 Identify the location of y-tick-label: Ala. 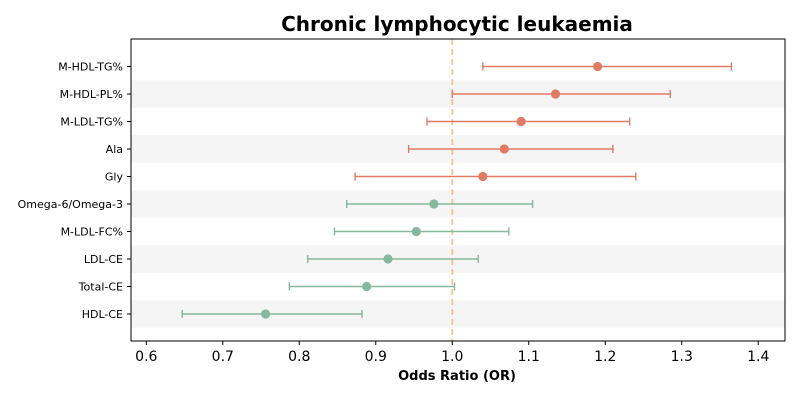
(114, 149).